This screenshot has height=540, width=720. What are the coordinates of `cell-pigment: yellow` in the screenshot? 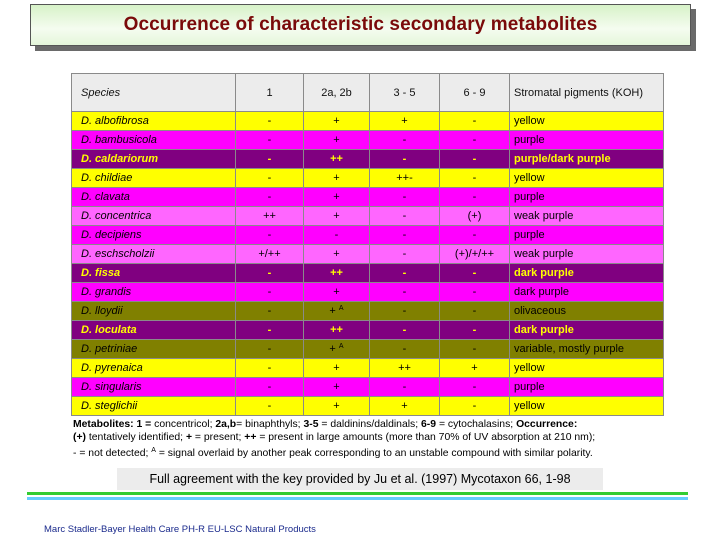 It's located at (586, 178).